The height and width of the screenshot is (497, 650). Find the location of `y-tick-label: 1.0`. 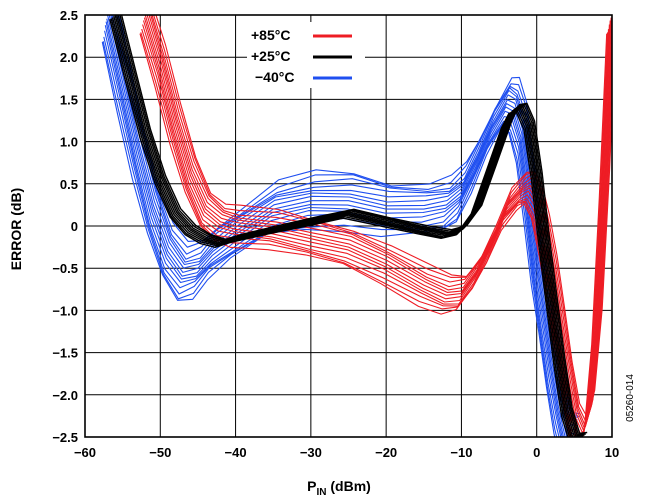

y-tick-label: 1.0 is located at coordinates (69, 142).